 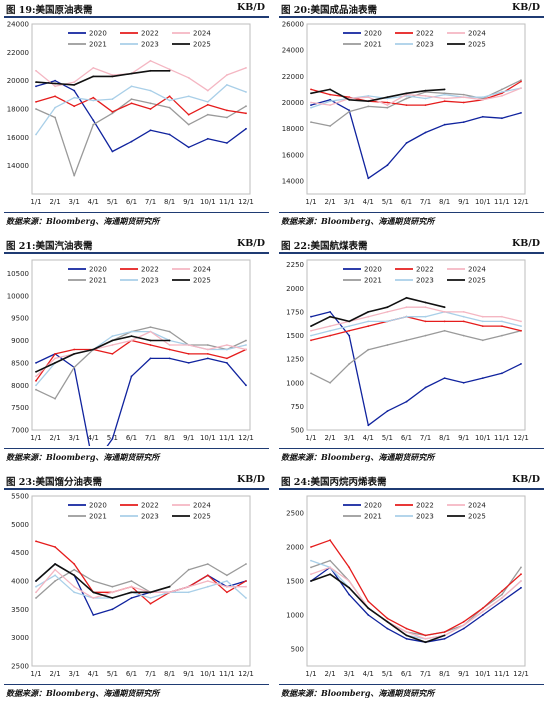 What do you see at coordinates (368, 674) in the screenshot?
I see `x-tick-label: 4/1` at bounding box center [368, 674].